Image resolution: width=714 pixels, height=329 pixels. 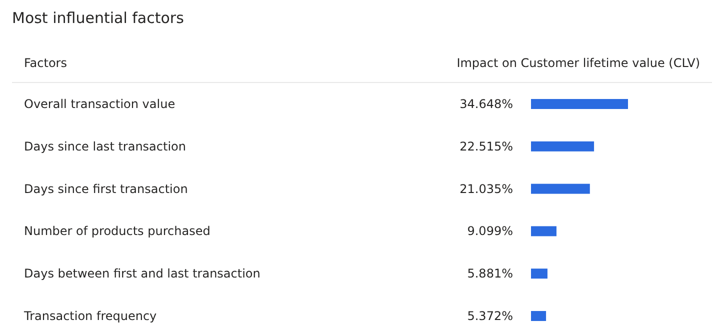 What do you see at coordinates (105, 146) in the screenshot?
I see `y-tick-label: Days since last transaction` at bounding box center [105, 146].